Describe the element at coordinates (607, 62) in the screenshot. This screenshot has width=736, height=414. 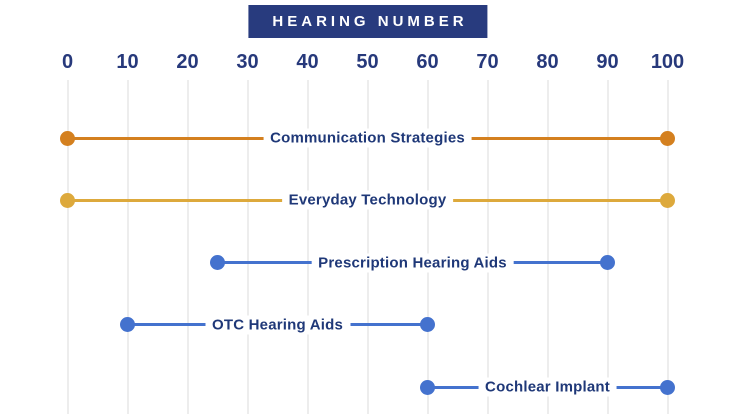
I see `x-tick-label: 90` at that location.